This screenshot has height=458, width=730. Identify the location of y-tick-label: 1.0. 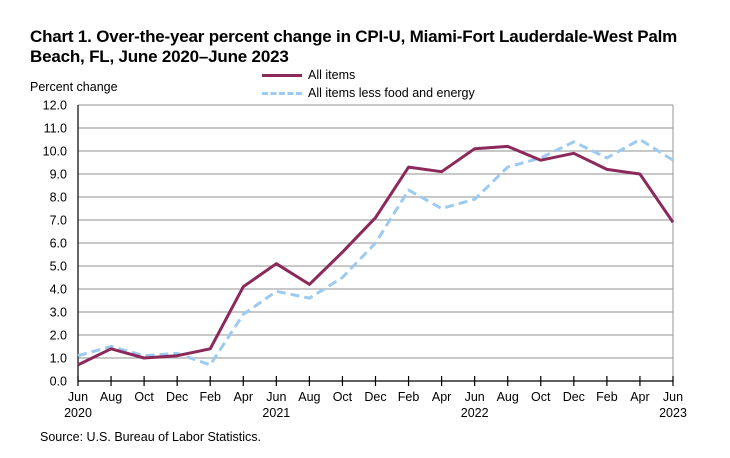
(58, 359).